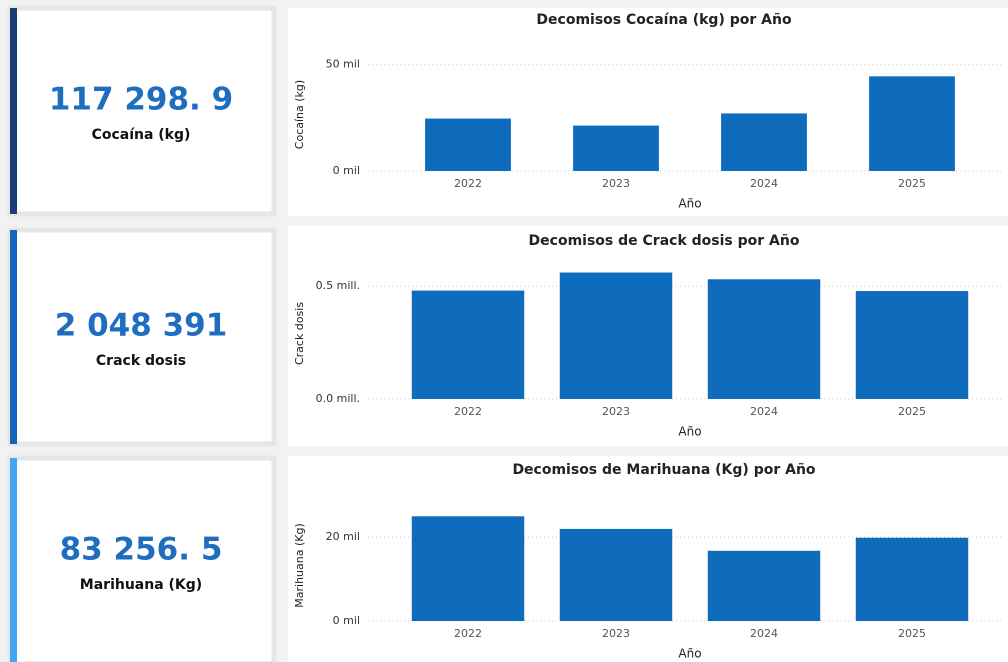  I want to click on chart-title: Decomisos de Crack dosis por Año, so click(664, 241).